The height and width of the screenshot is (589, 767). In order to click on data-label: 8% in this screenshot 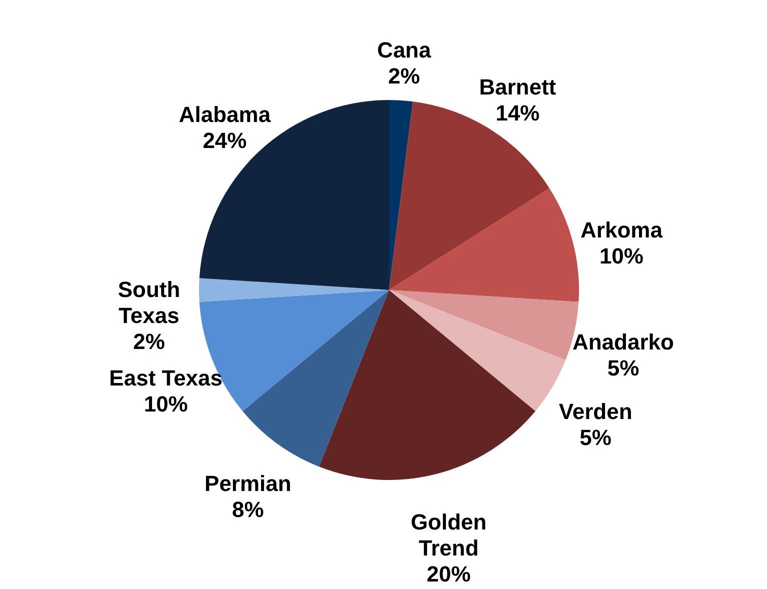, I will do `click(248, 509)`.